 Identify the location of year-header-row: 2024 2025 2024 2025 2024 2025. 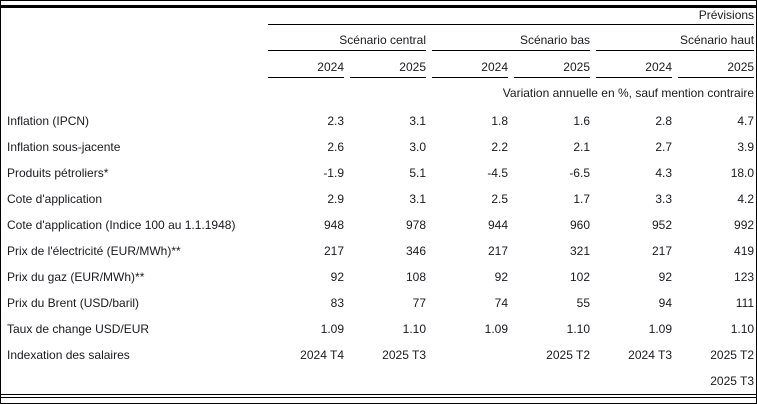
(381, 64).